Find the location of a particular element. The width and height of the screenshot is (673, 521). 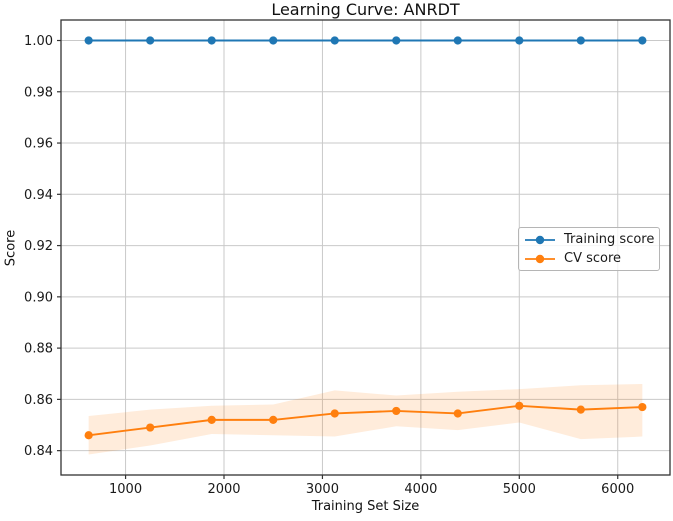

legend: Training score CV score is located at coordinates (589, 249).